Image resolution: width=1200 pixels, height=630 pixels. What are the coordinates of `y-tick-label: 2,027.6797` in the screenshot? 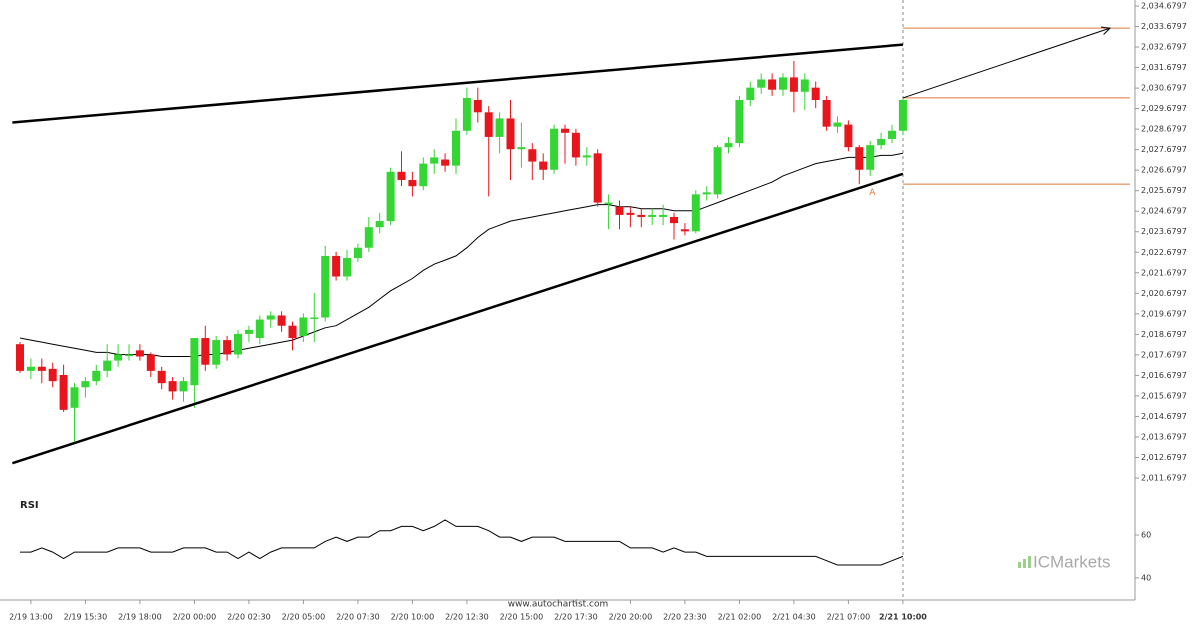 It's located at (1164, 149).